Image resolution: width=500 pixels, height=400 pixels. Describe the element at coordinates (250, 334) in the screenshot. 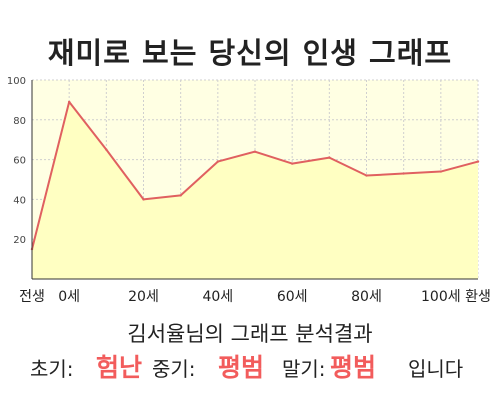

I see `analysis-summary: 김서율님의 그래프 분석결과` at that location.